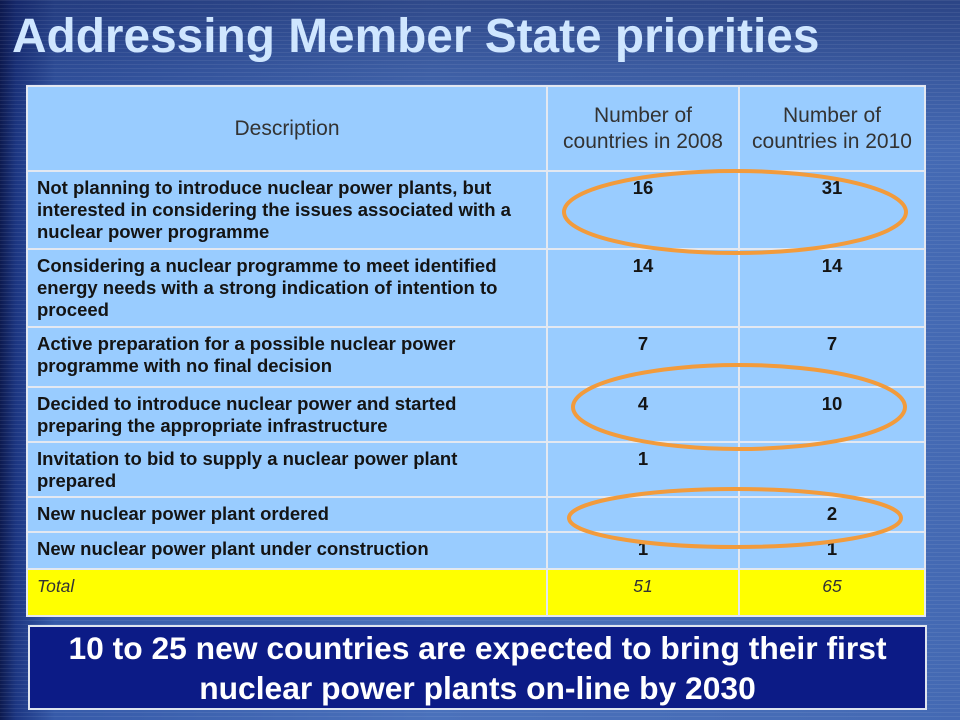 The width and height of the screenshot is (960, 720). Describe the element at coordinates (833, 551) in the screenshot. I see `row-count-2010: 1` at that location.